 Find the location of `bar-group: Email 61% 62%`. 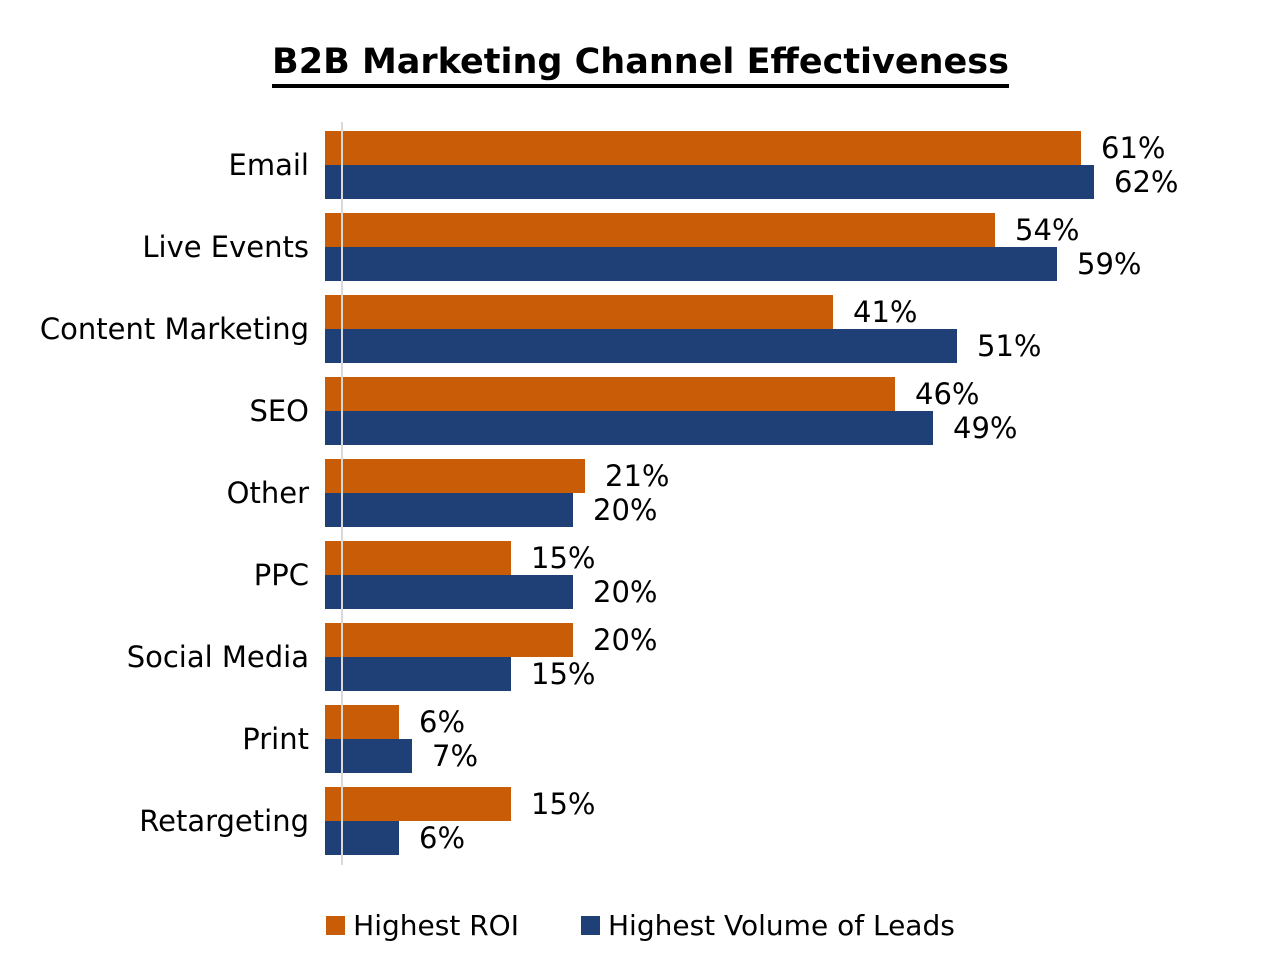

bar-group: Email 61% 62% is located at coordinates (640, 165).